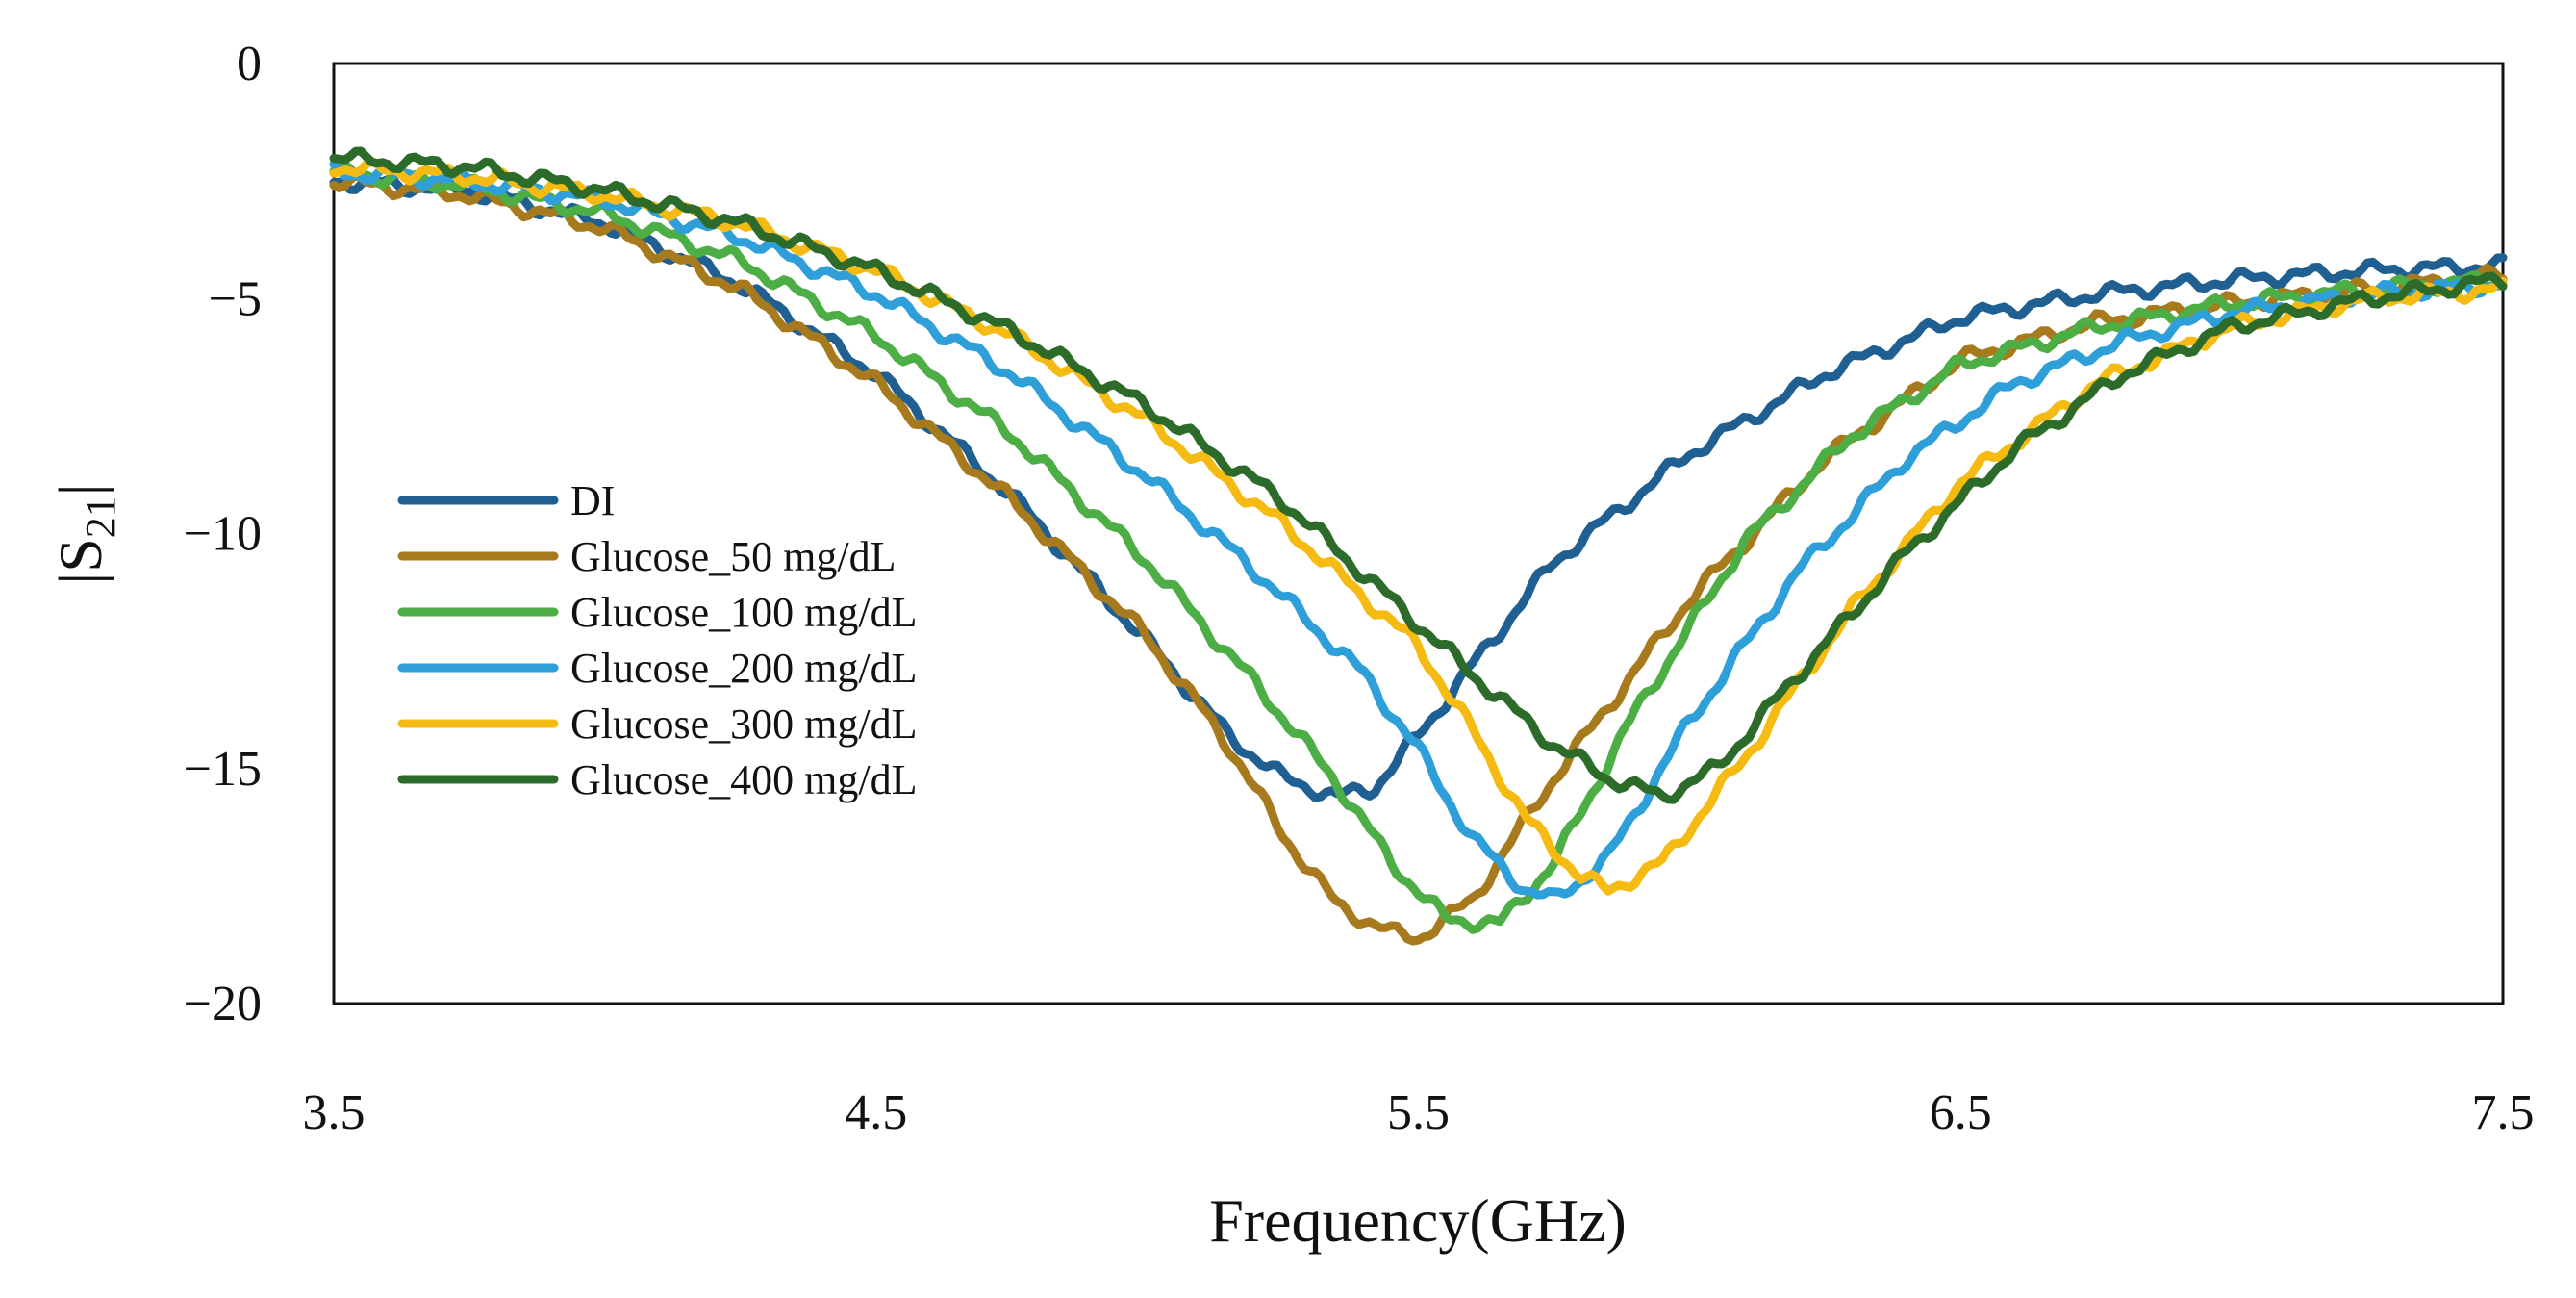 This screenshot has width=2576, height=1298. What do you see at coordinates (1961, 1112) in the screenshot?
I see `x-tick-label: 6.5` at bounding box center [1961, 1112].